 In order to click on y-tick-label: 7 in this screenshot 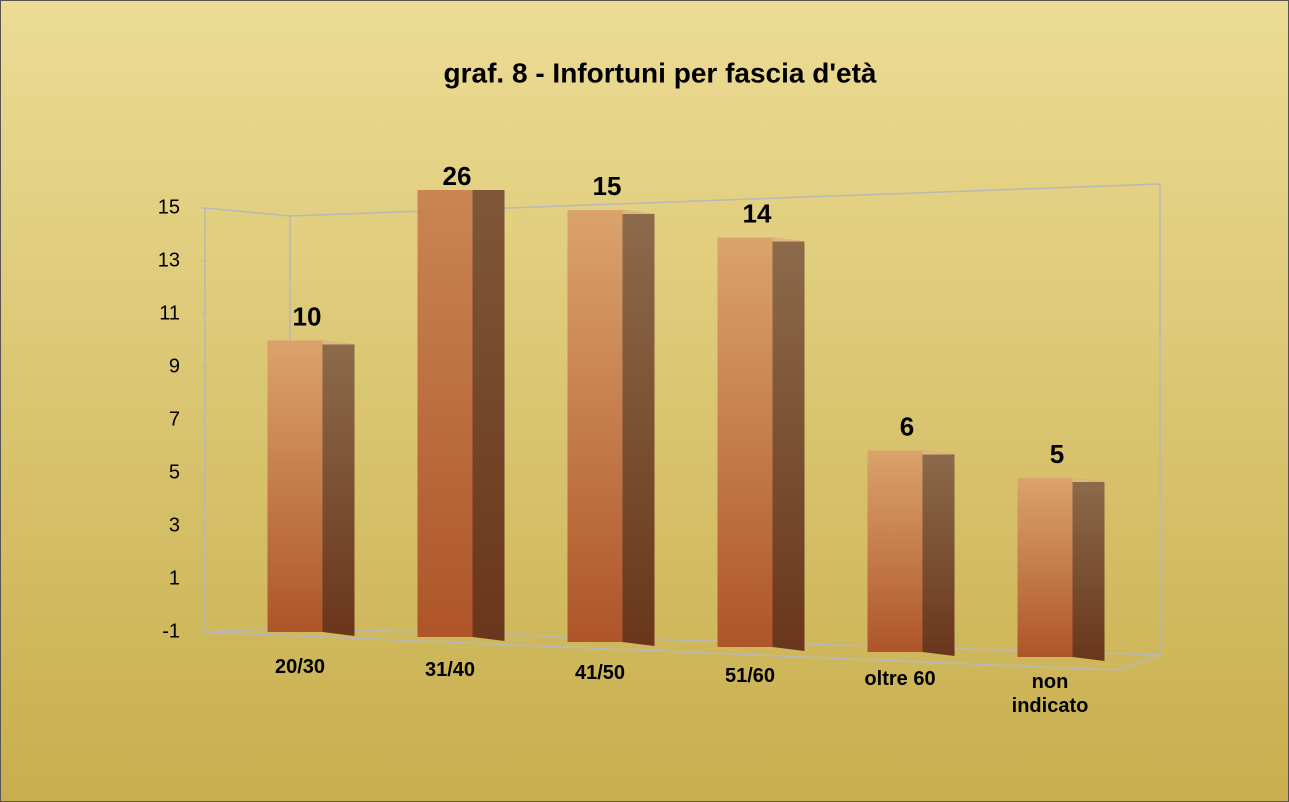, I will do `click(174, 419)`.